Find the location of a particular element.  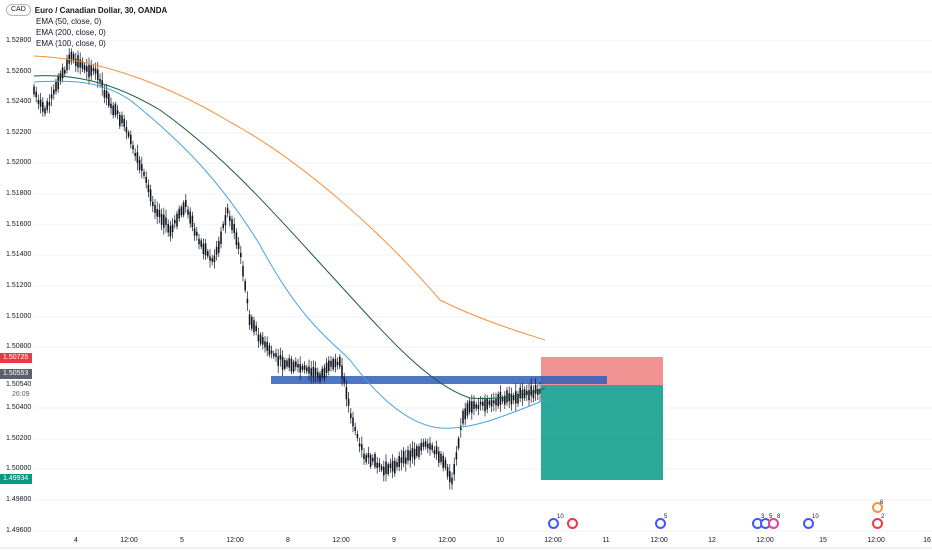

symbol-title: Euro / Canadian Dollar, 30, OANDA is located at coordinates (101, 10).